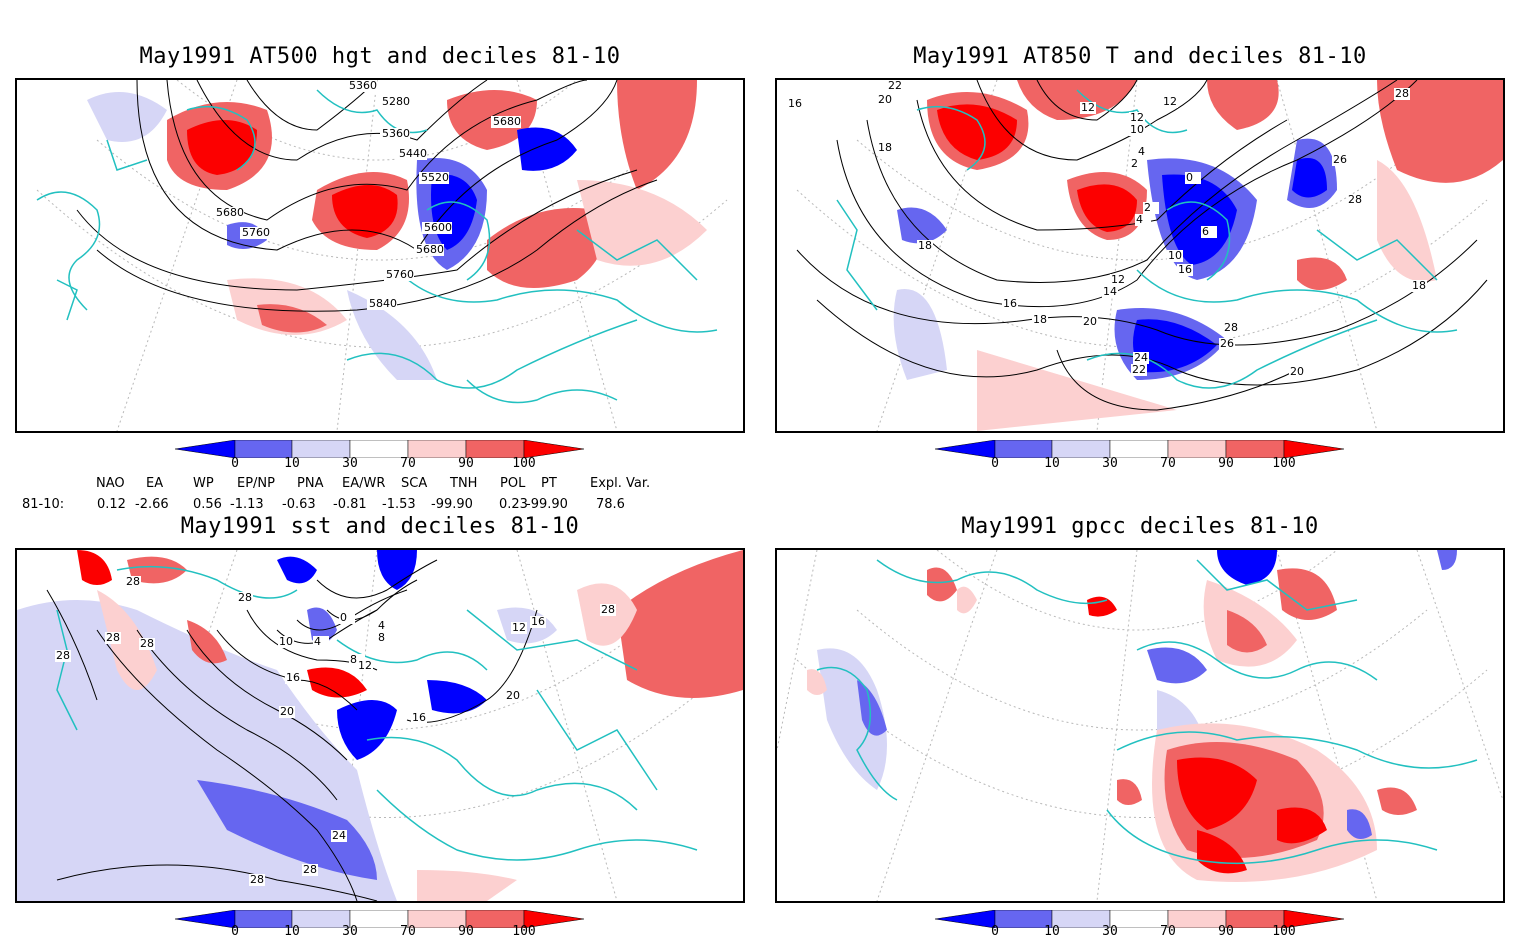 This screenshot has width=1520, height=940. Describe the element at coordinates (152, 504) in the screenshot. I see `index-value-ea: -2.66` at that location.